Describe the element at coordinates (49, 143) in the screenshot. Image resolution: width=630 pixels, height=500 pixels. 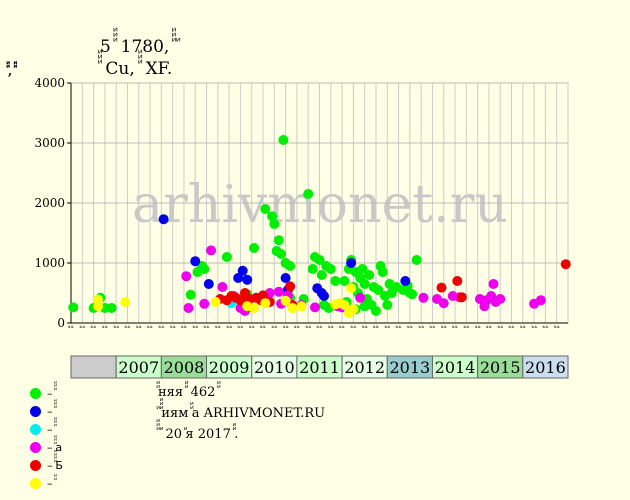
I see `y-tick-label: 3000` at that location.